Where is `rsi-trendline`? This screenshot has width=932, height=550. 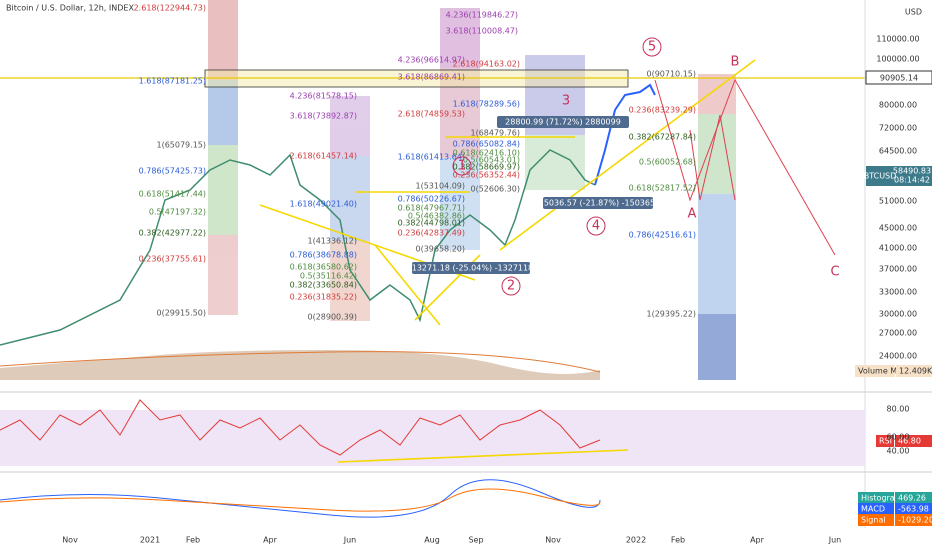
rsi-trendline is located at coordinates (483, 456).